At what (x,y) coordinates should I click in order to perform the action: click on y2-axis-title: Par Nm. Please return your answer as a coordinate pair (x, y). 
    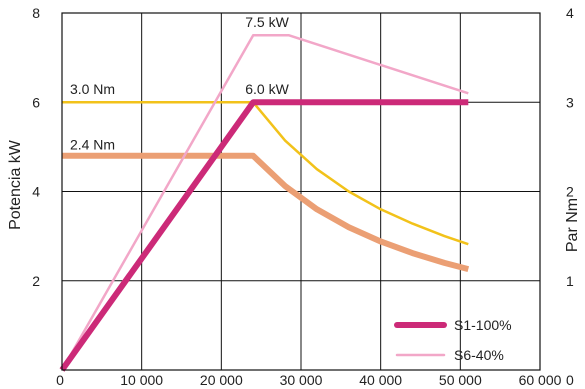
    Looking at the image, I should click on (572, 225).